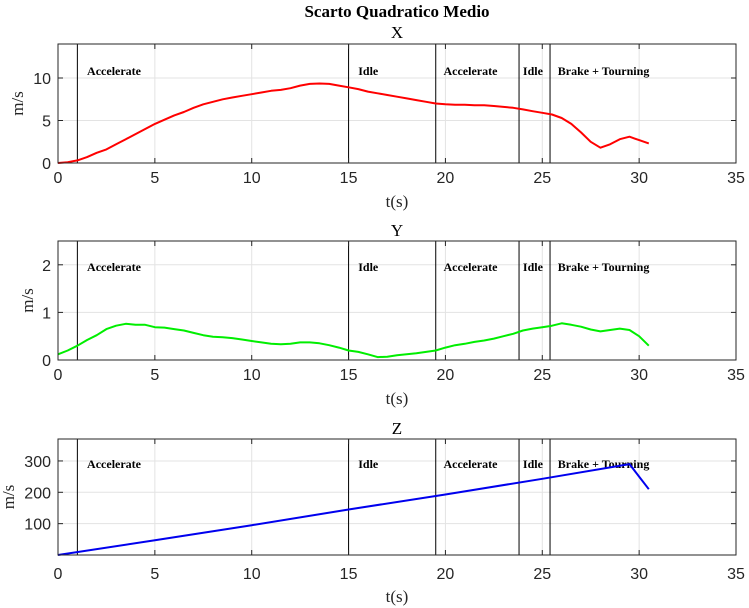 The height and width of the screenshot is (608, 749). What do you see at coordinates (42, 79) in the screenshot?
I see `y-tick-label: 10` at bounding box center [42, 79].